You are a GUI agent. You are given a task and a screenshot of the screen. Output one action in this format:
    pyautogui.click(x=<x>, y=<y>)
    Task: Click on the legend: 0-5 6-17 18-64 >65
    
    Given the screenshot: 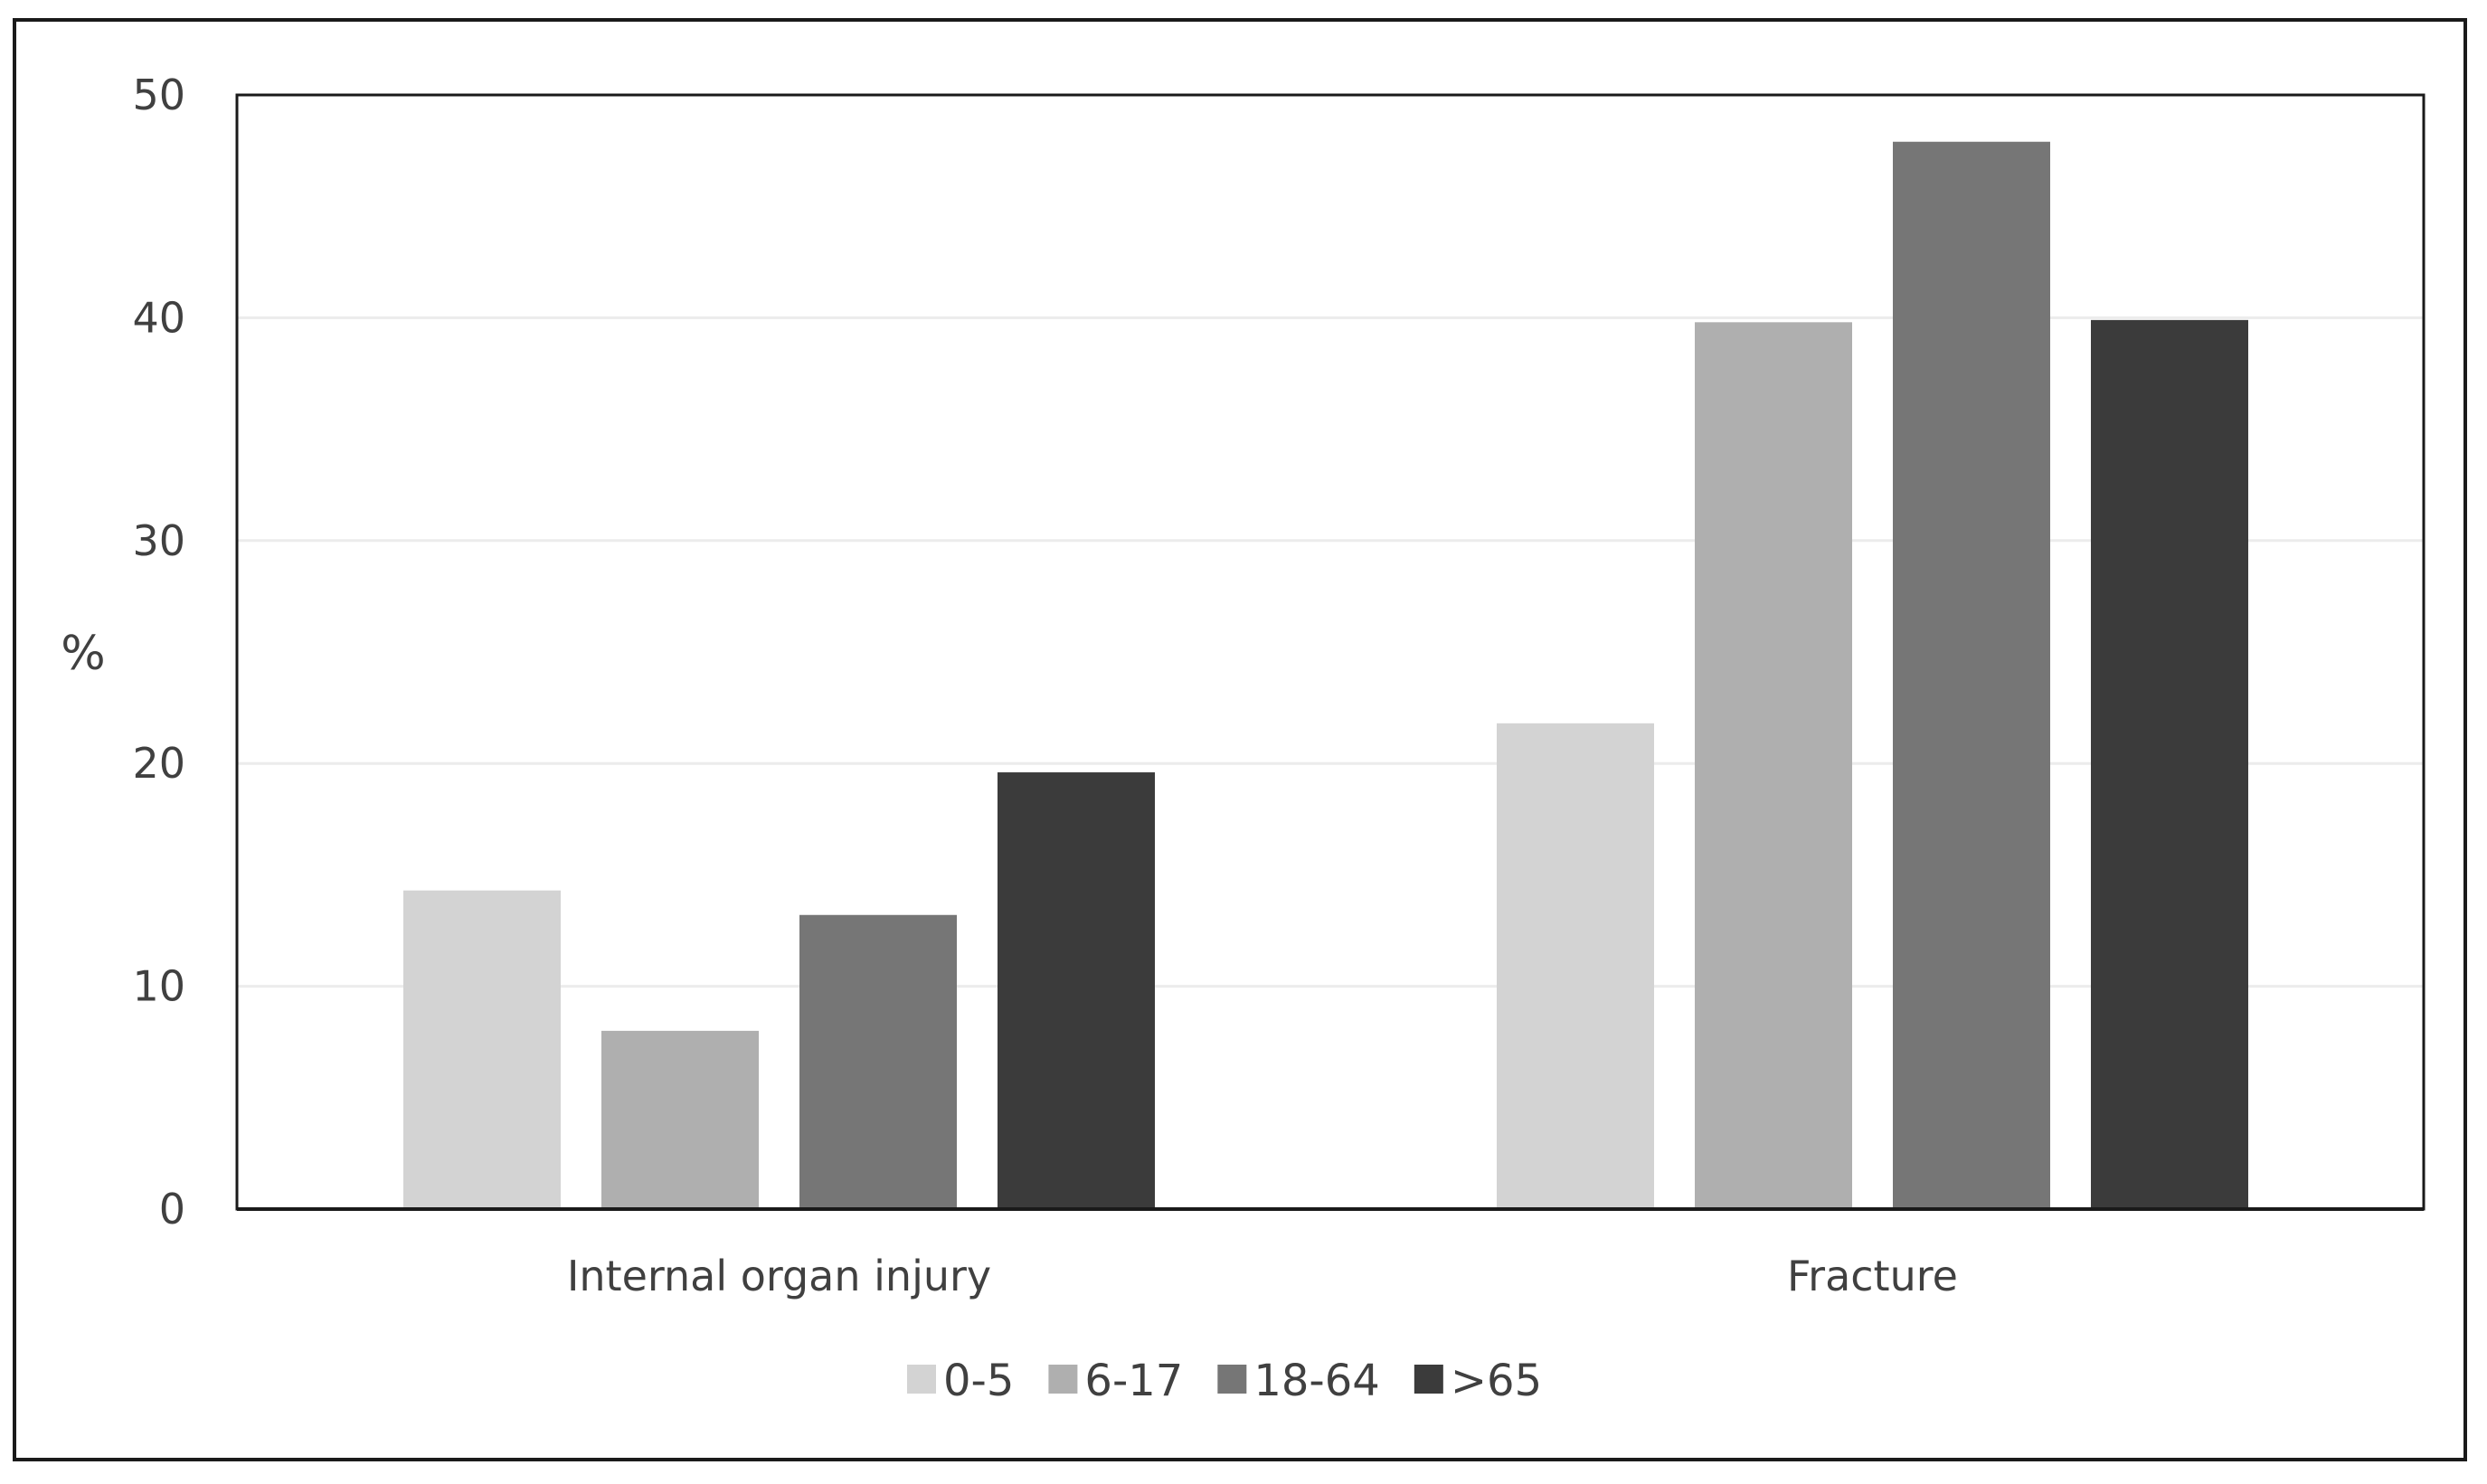 What is the action you would take?
    pyautogui.click(x=1224, y=1381)
    